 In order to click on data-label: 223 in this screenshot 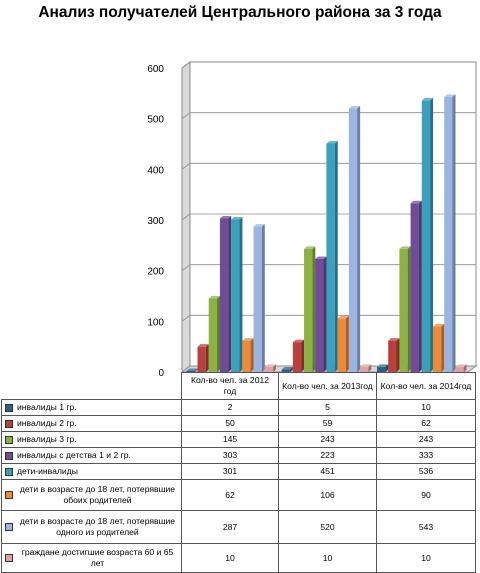, I will do `click(327, 455)`.